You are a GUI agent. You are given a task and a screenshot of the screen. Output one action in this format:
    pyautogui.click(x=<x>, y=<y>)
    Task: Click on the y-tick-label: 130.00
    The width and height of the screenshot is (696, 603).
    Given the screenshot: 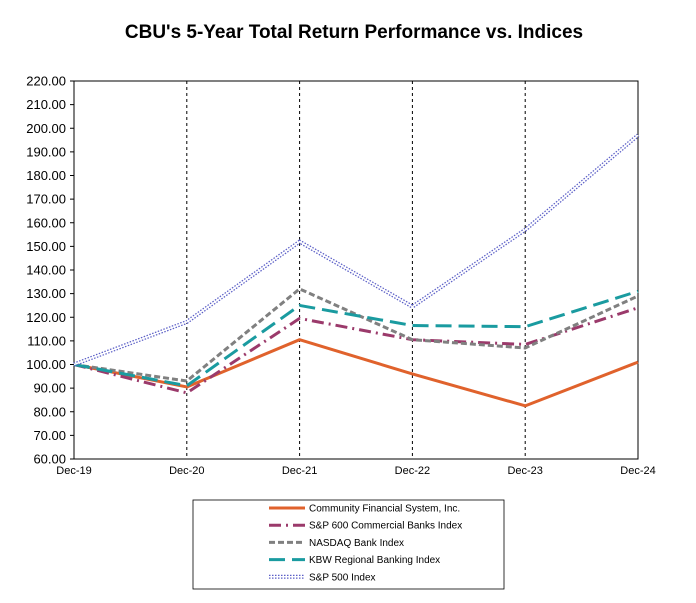 What is the action you would take?
    pyautogui.click(x=46, y=293)
    